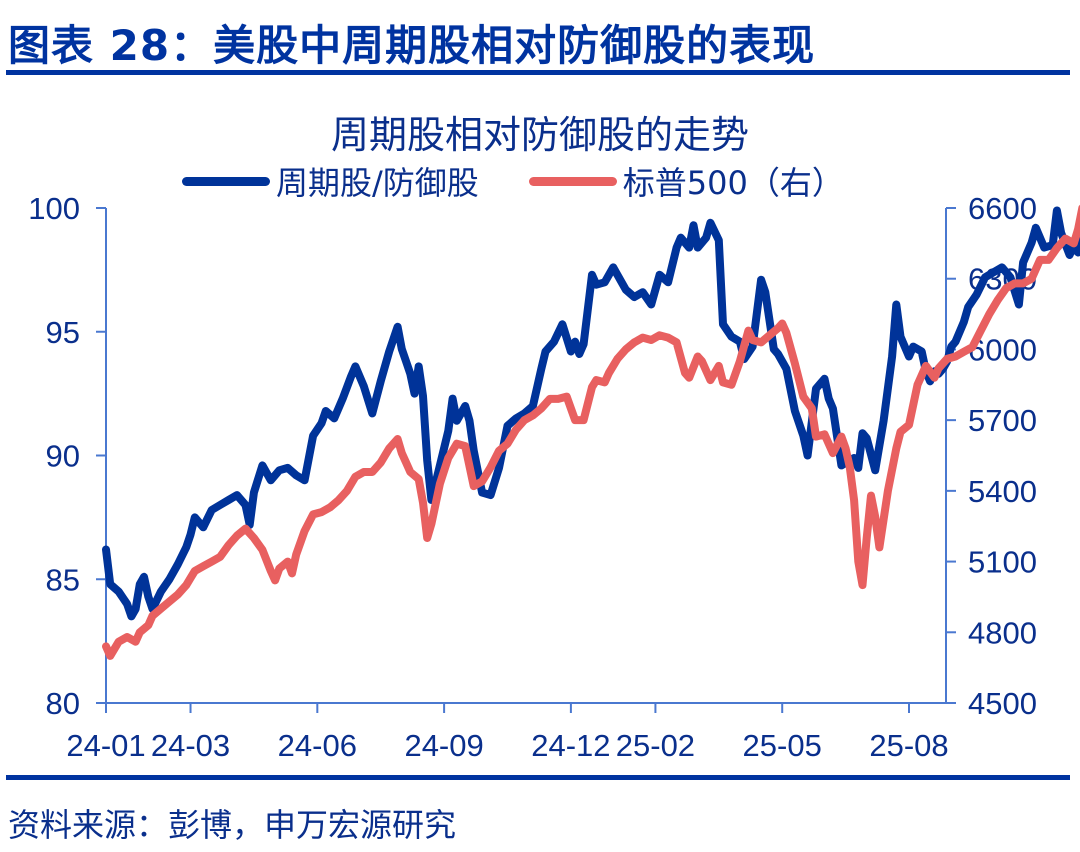 This screenshot has height=852, width=1080. I want to click on footer-divider, so click(538, 777).